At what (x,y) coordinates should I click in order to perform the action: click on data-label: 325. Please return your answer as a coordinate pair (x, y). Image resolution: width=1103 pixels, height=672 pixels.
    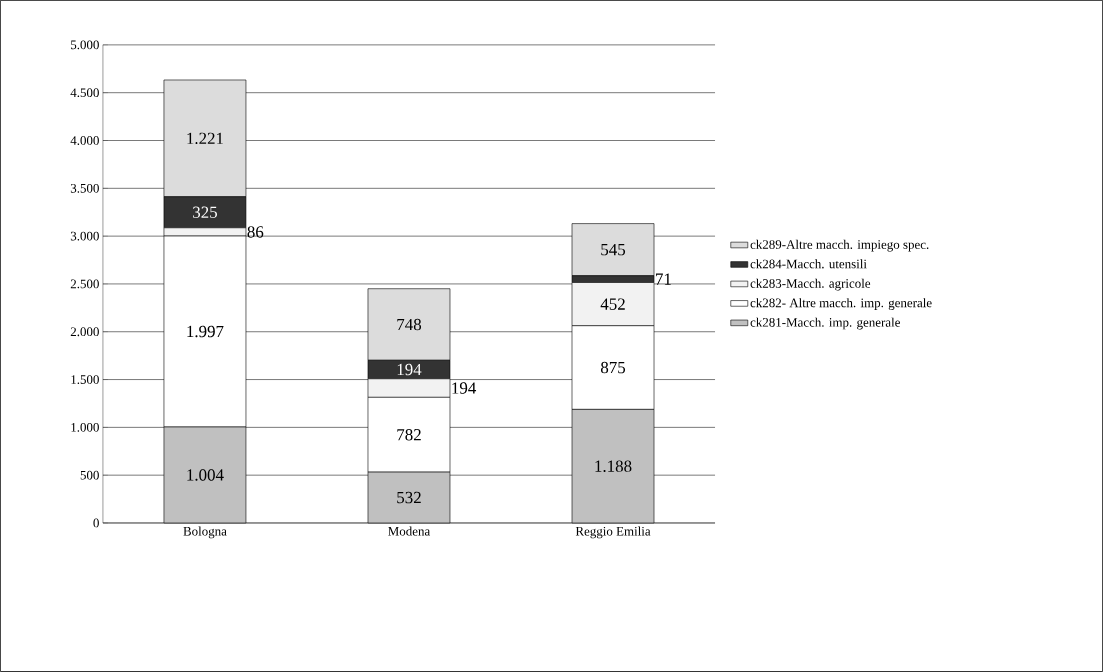
    Looking at the image, I should click on (205, 212).